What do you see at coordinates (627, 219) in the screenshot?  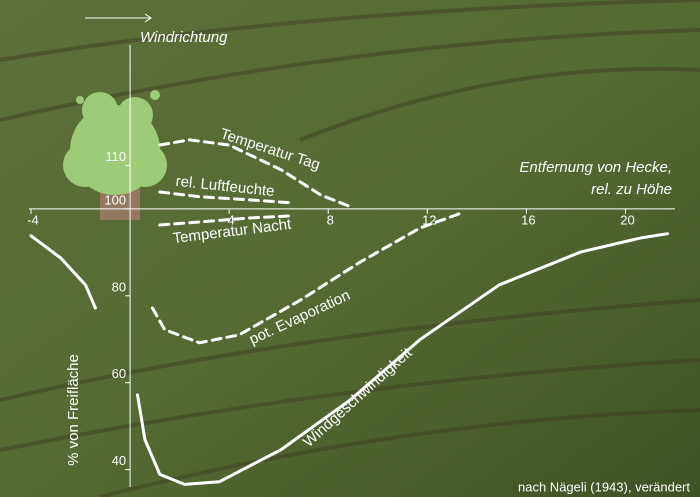 I see `x-tick-label: 20` at bounding box center [627, 219].